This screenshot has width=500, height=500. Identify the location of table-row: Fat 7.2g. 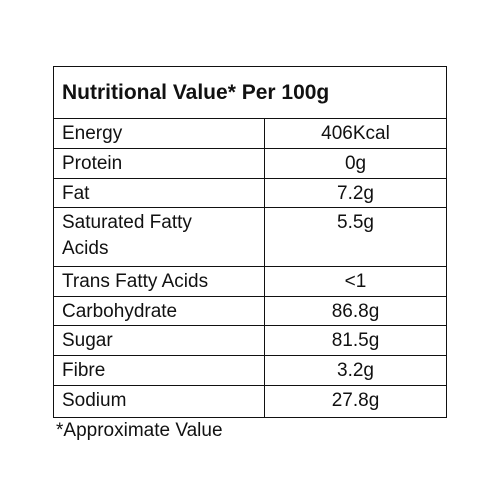
(250, 193).